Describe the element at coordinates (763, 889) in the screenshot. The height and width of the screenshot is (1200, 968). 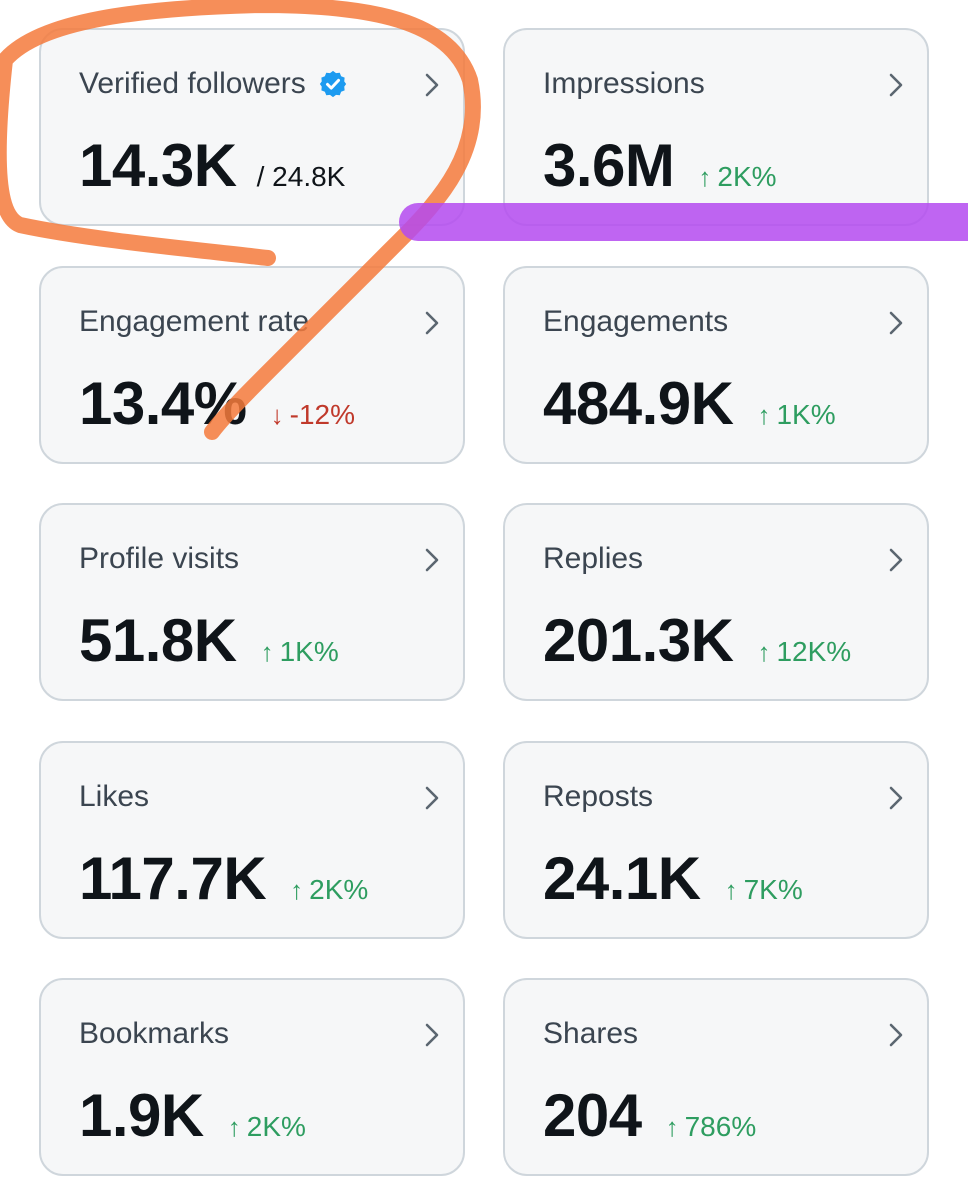
I see `metric-change: ↑ 7K%` at that location.